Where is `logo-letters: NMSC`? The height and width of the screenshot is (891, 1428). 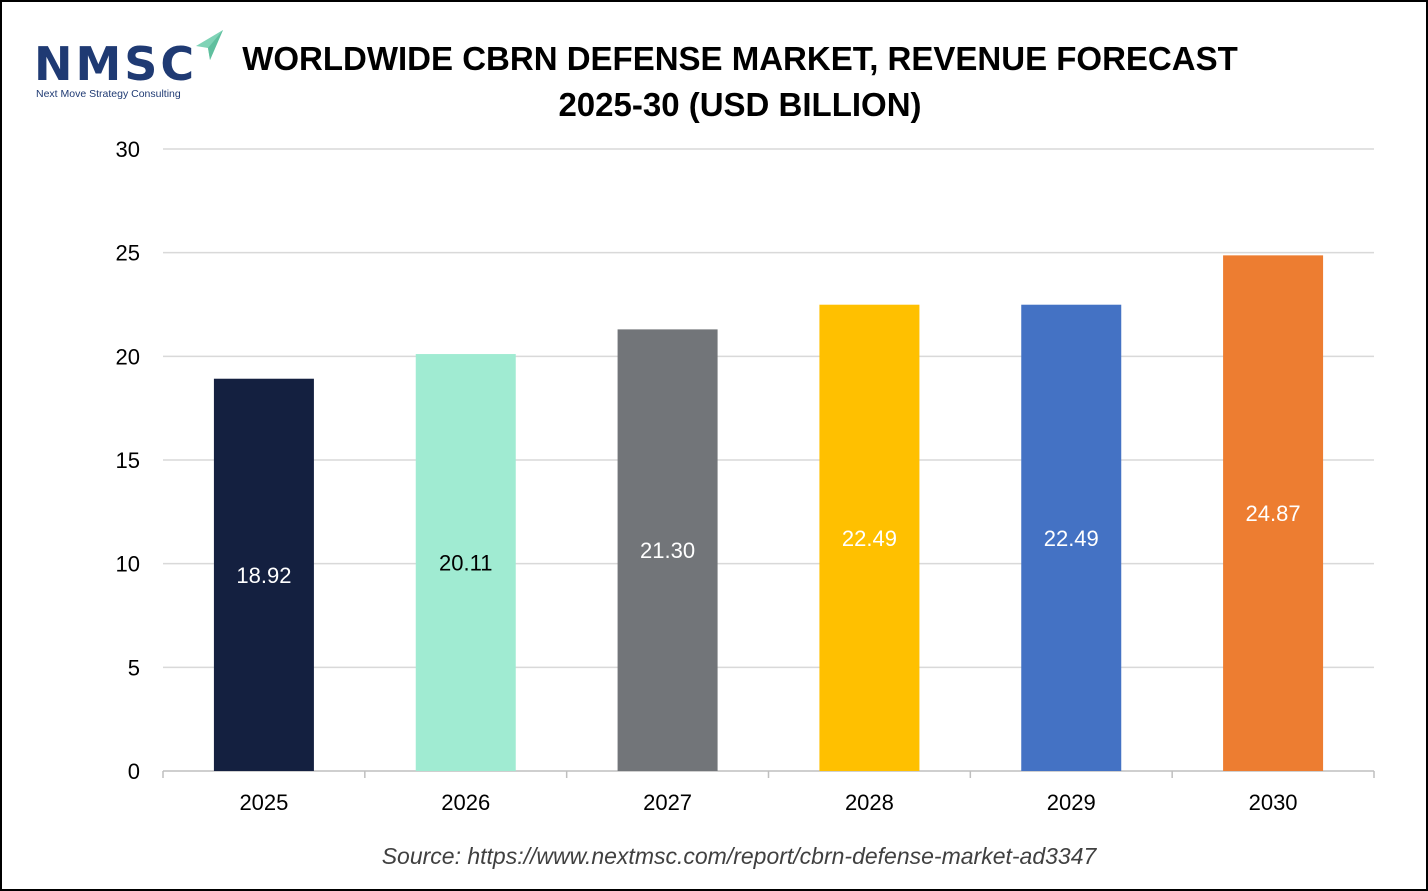
logo-letters: NMSC is located at coordinates (116, 64).